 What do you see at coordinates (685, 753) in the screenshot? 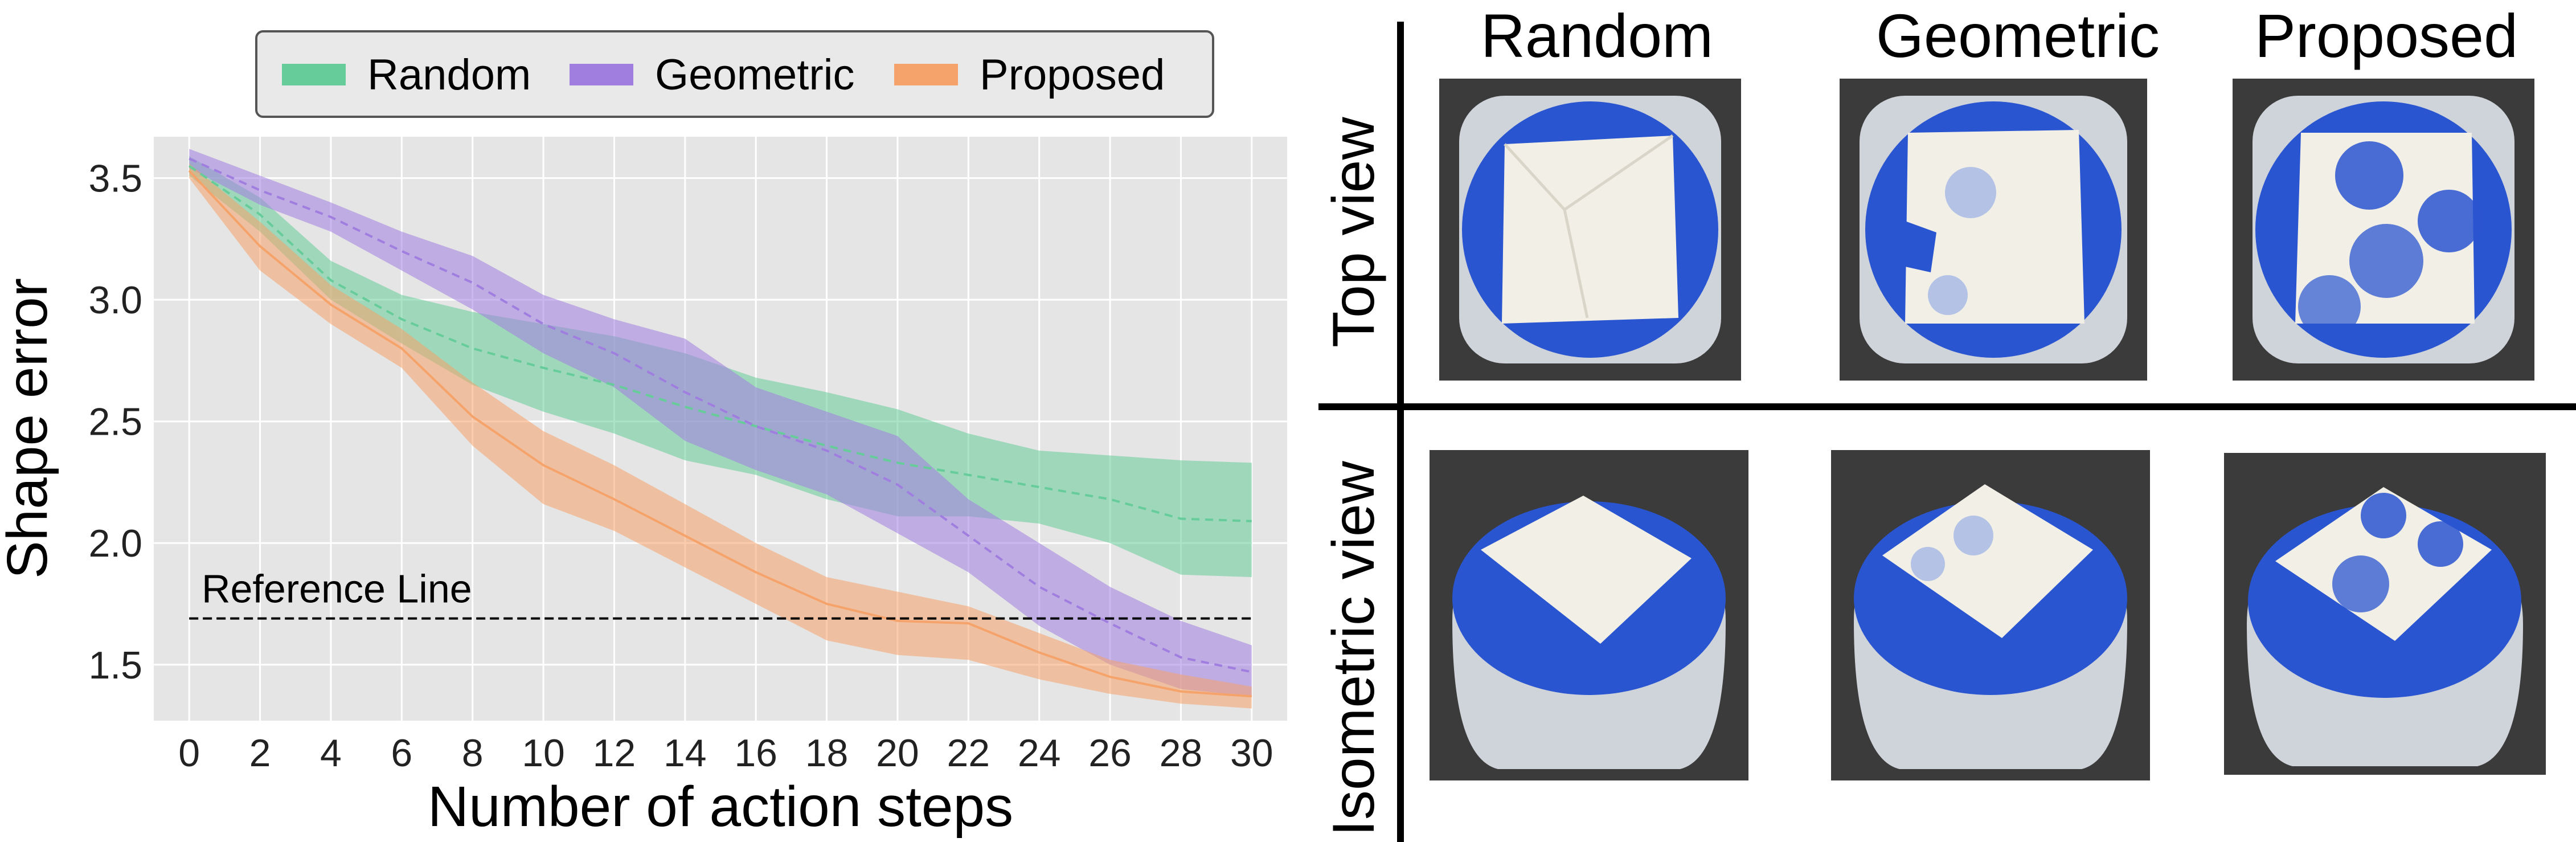
I see `x-tick-label: 14` at bounding box center [685, 753].